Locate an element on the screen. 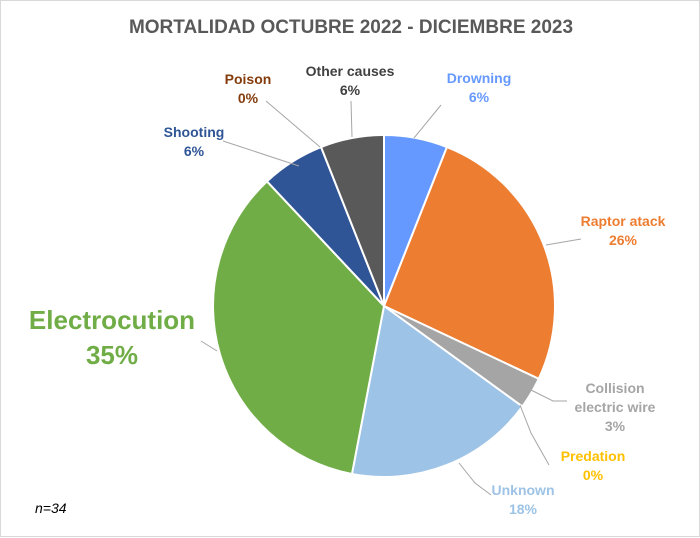 The width and height of the screenshot is (700, 538). data-label-predation: Predation 0% is located at coordinates (593, 465).